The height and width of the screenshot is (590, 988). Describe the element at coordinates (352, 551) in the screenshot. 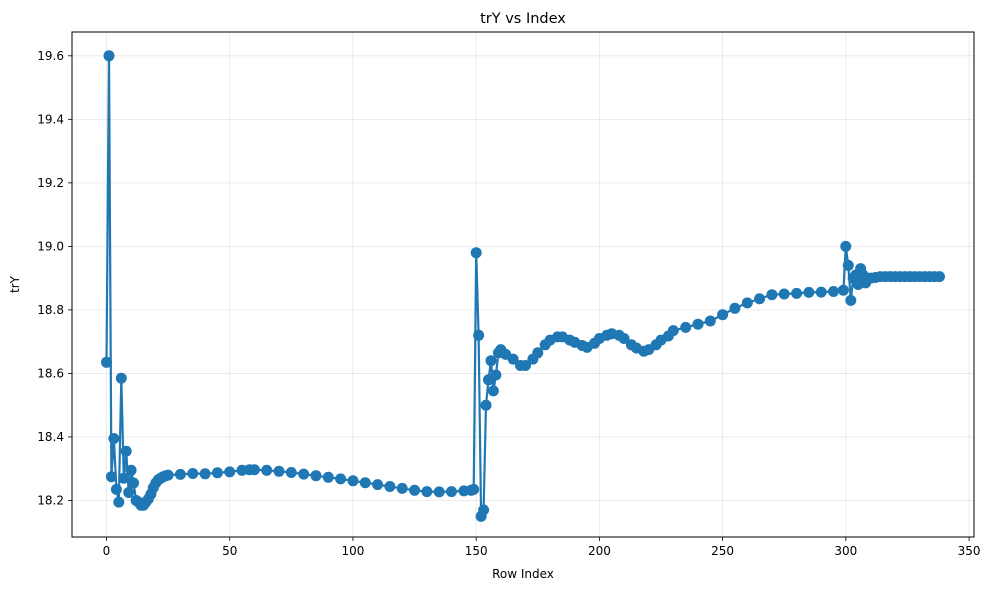

I see `x-tick-label: 100` at that location.